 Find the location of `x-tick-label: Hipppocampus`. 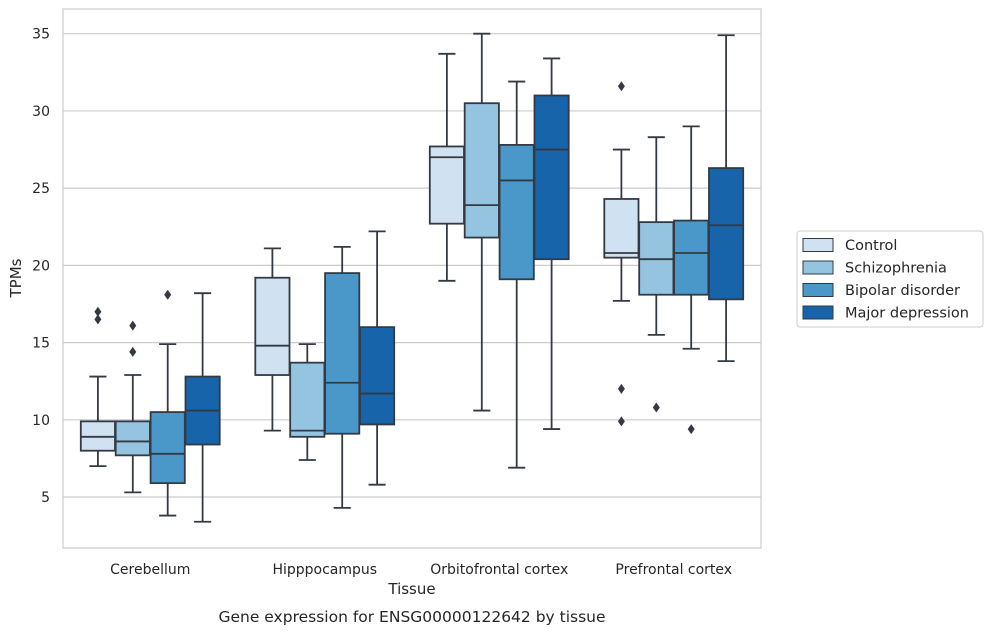

x-tick-label: Hipppocampus is located at coordinates (324, 570).